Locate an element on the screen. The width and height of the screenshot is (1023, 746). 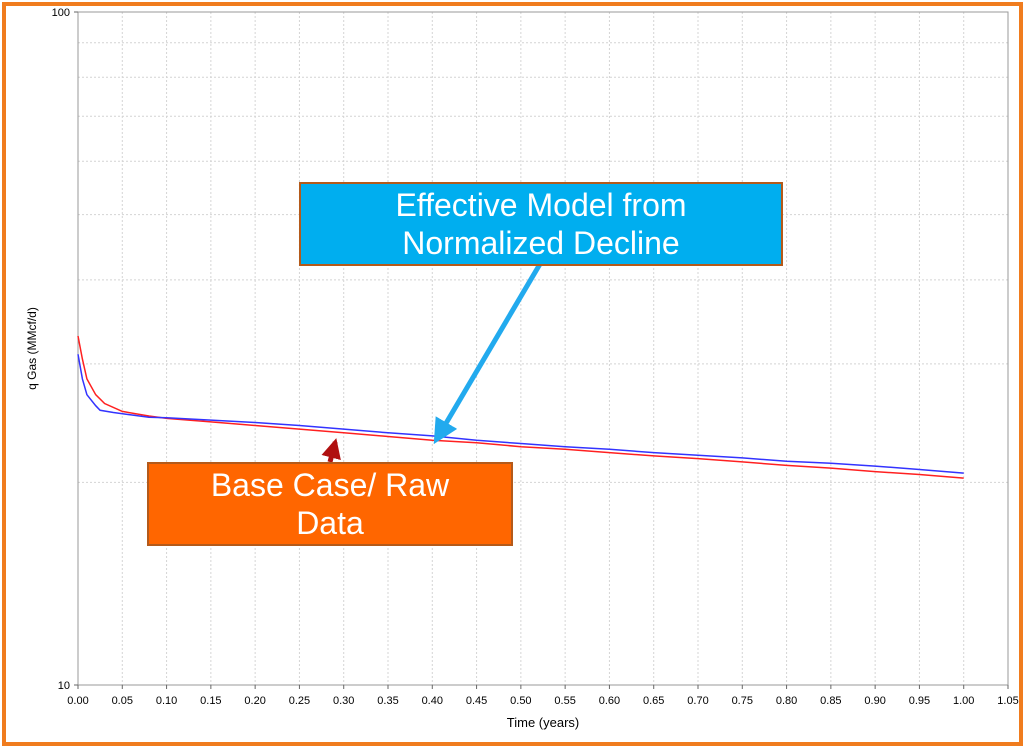
x-tick-label: 0.55 is located at coordinates (564, 701).